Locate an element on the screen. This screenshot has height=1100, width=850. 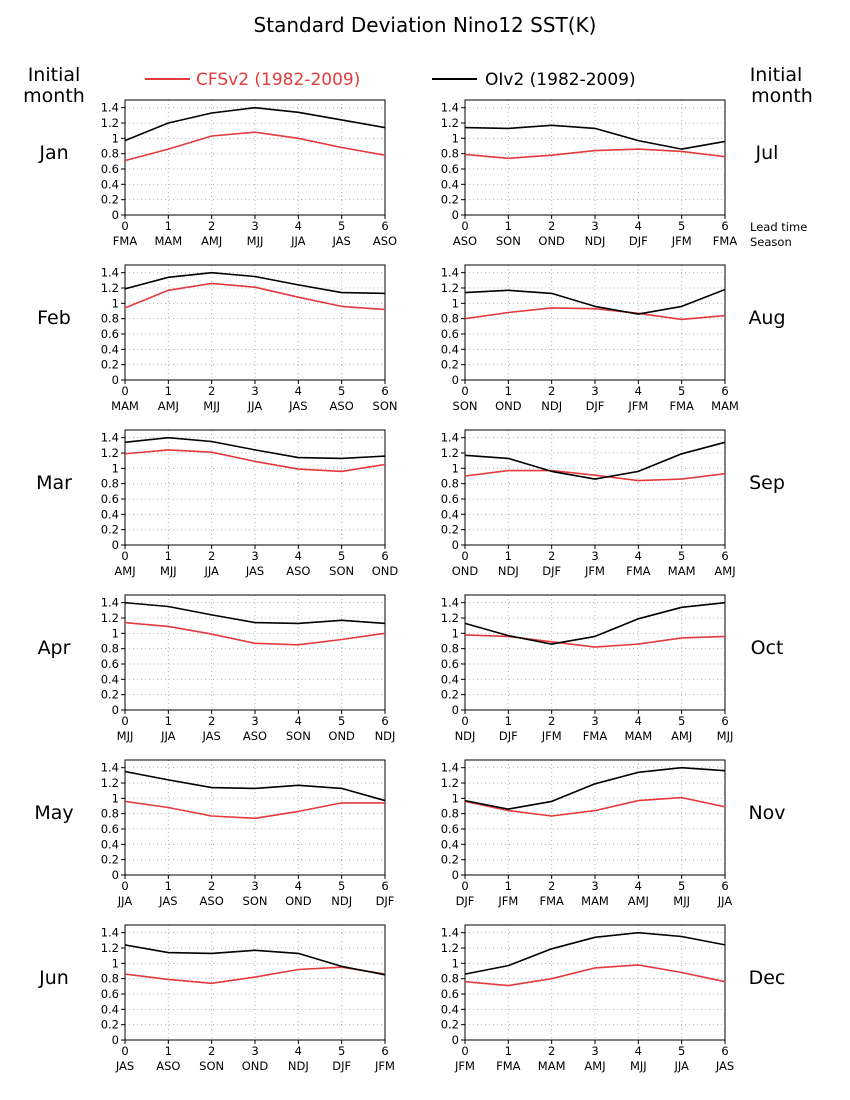
series-line-cfsv2-feb is located at coordinates (255, 296).